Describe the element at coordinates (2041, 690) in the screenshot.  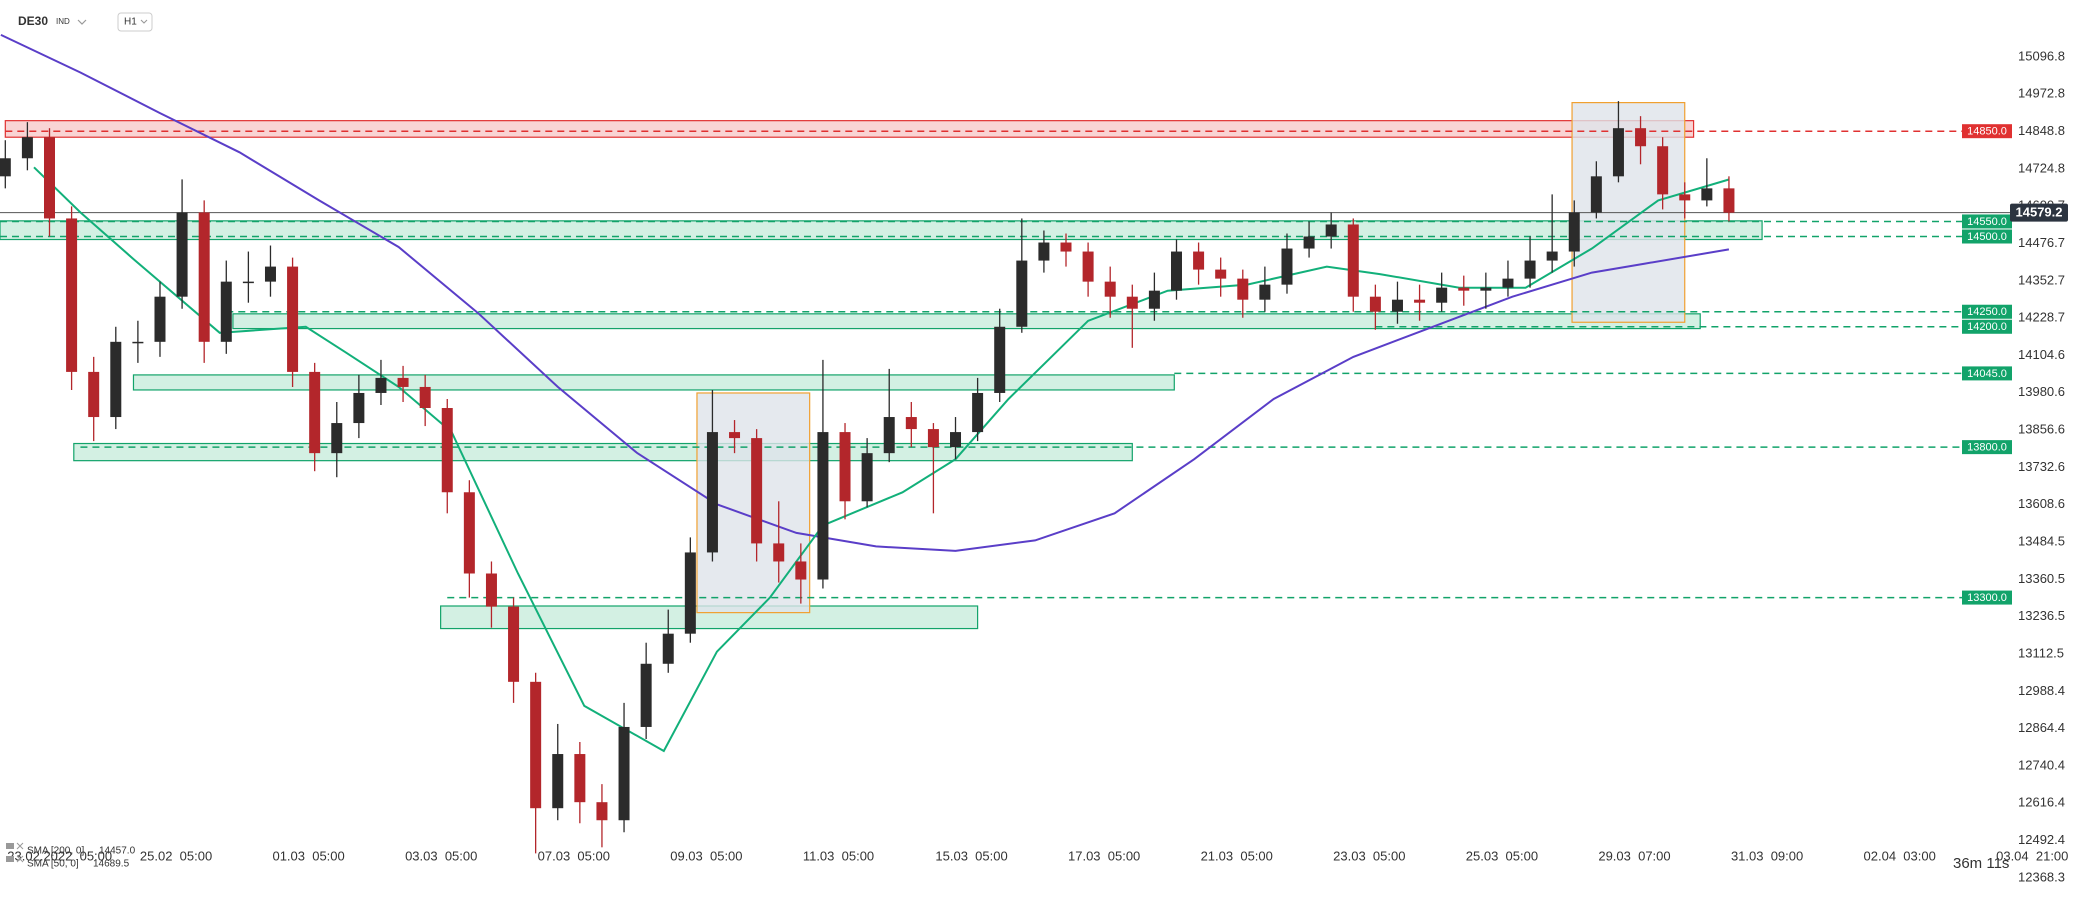
I see `y-tick-label: 12988.4` at that location.